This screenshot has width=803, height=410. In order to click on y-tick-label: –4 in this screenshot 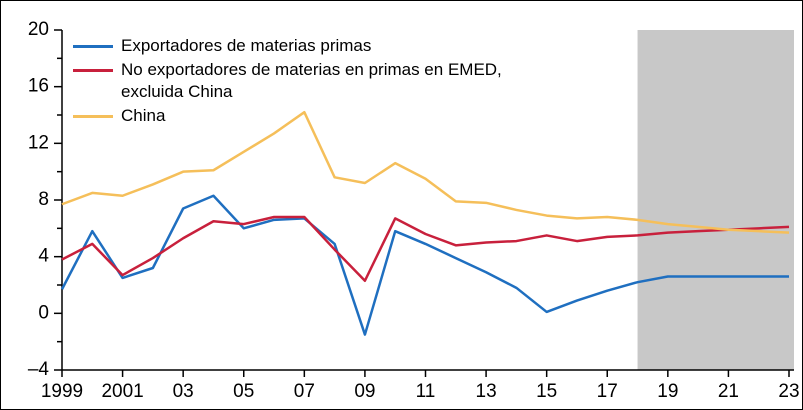, I will do `click(39, 369)`.